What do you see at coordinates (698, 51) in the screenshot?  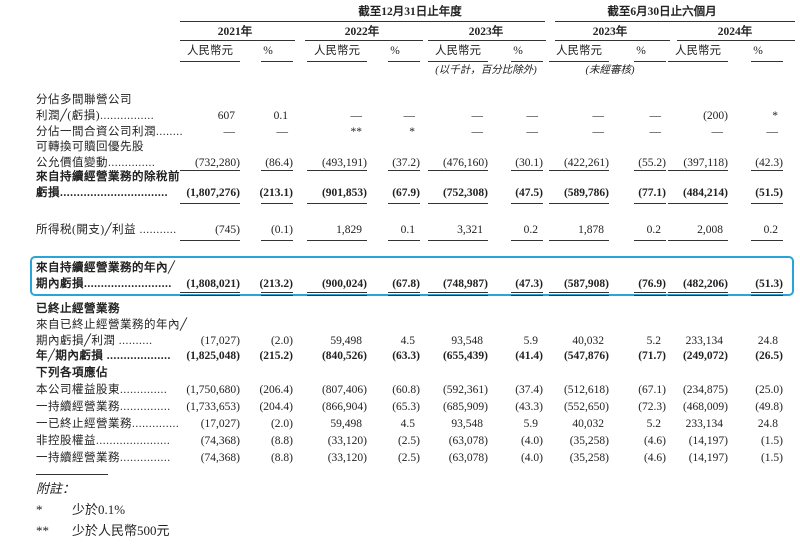 I see `unit-header: 人民幣元` at bounding box center [698, 51].